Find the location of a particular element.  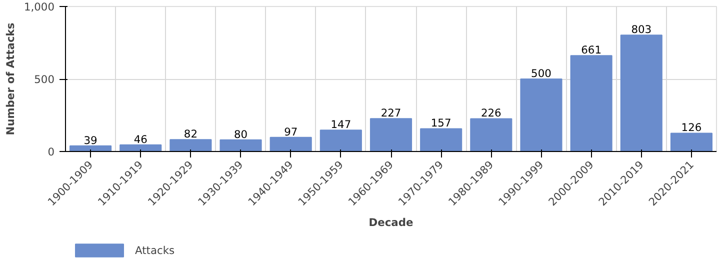

legend-label: Attacks is located at coordinates (155, 250).